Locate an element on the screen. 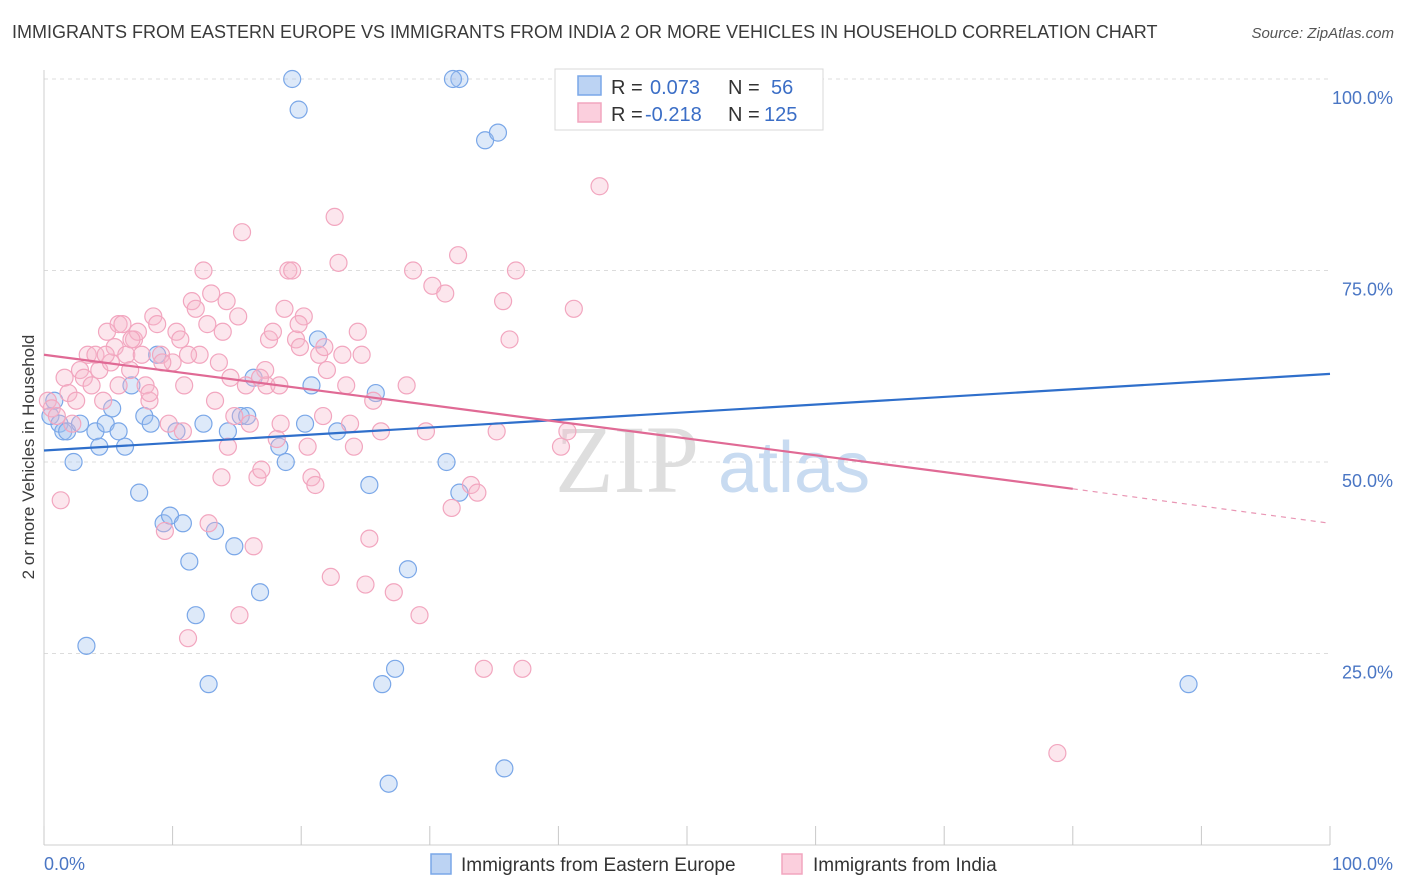 The image size is (1406, 892). y-tick-label-75: 75.0% is located at coordinates (1367, 290).